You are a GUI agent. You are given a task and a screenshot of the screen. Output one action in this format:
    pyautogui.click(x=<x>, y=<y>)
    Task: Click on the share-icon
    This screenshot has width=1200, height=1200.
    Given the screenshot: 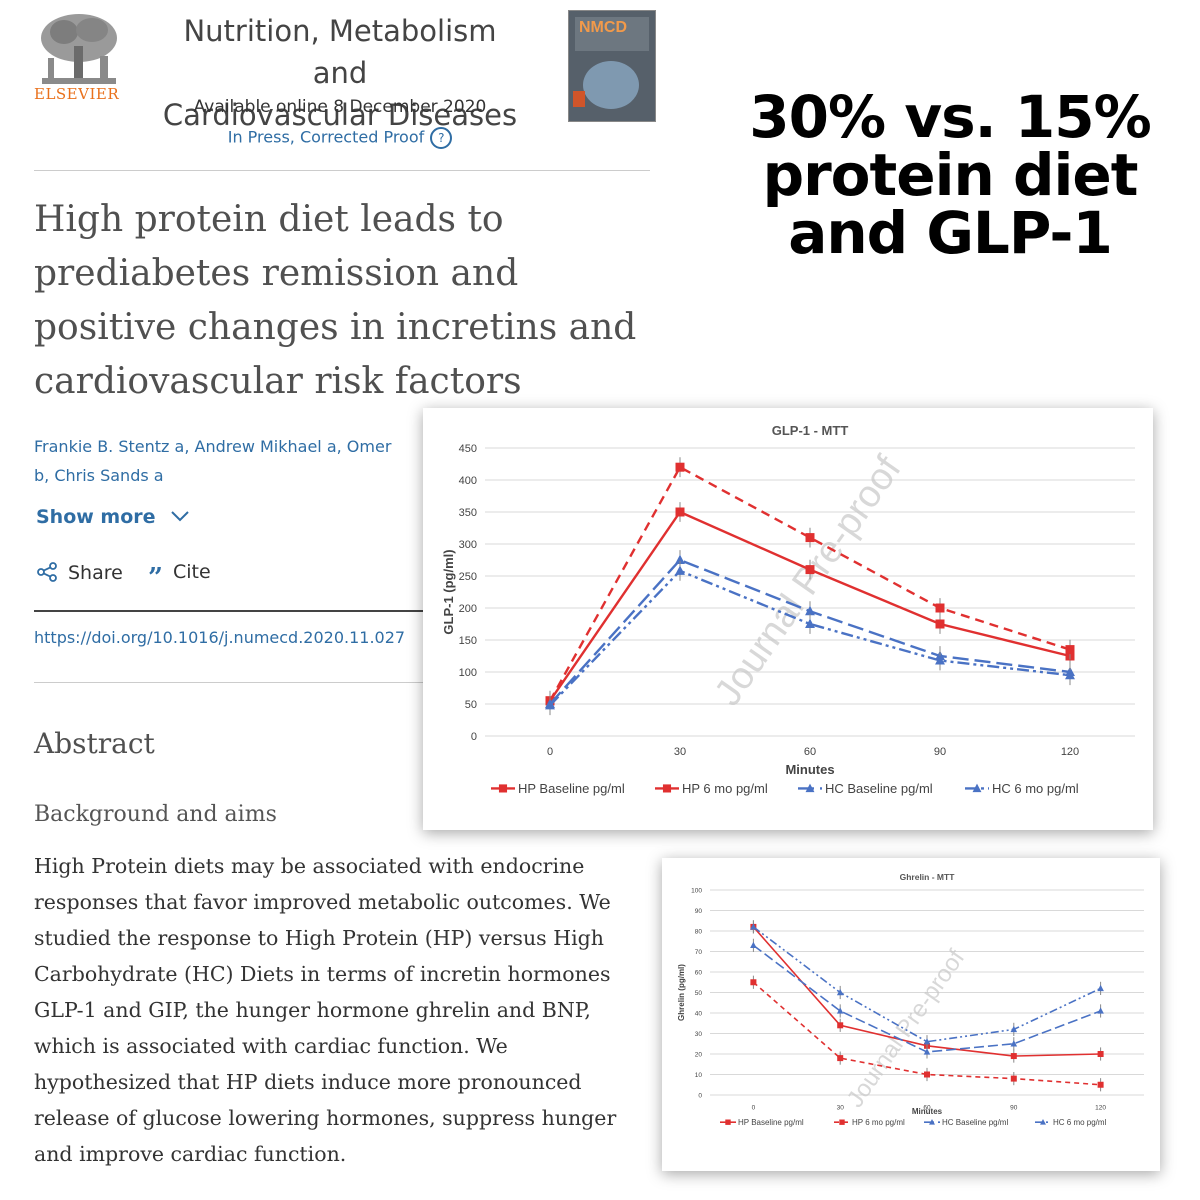 What is the action you would take?
    pyautogui.click(x=47, y=572)
    